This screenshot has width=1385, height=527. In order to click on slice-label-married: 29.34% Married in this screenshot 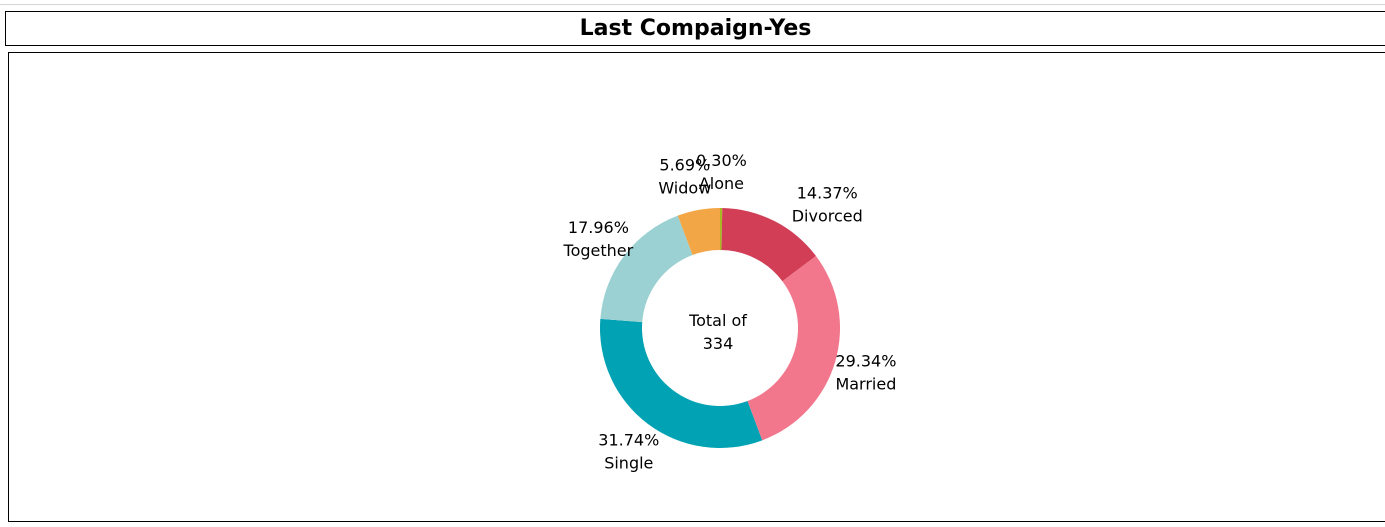, I will do `click(865, 373)`.